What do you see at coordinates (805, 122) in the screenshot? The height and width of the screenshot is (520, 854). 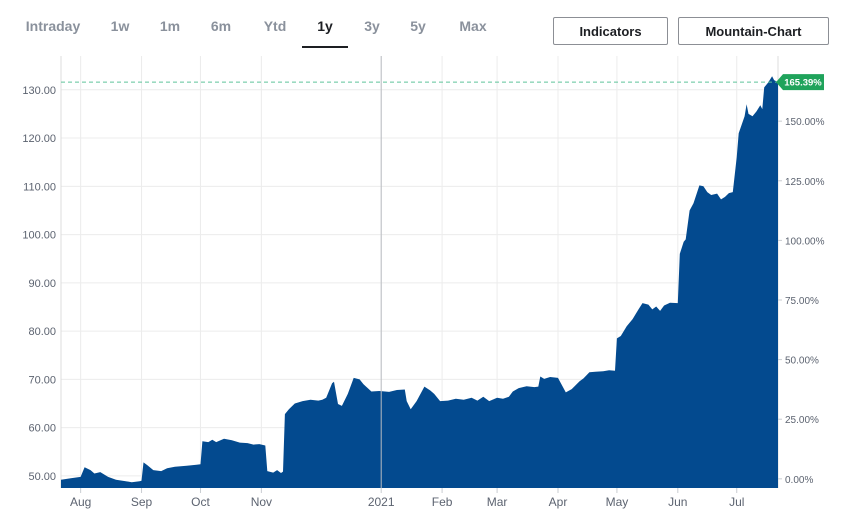 I see `y2-tick-label: 150.00%` at bounding box center [805, 122].